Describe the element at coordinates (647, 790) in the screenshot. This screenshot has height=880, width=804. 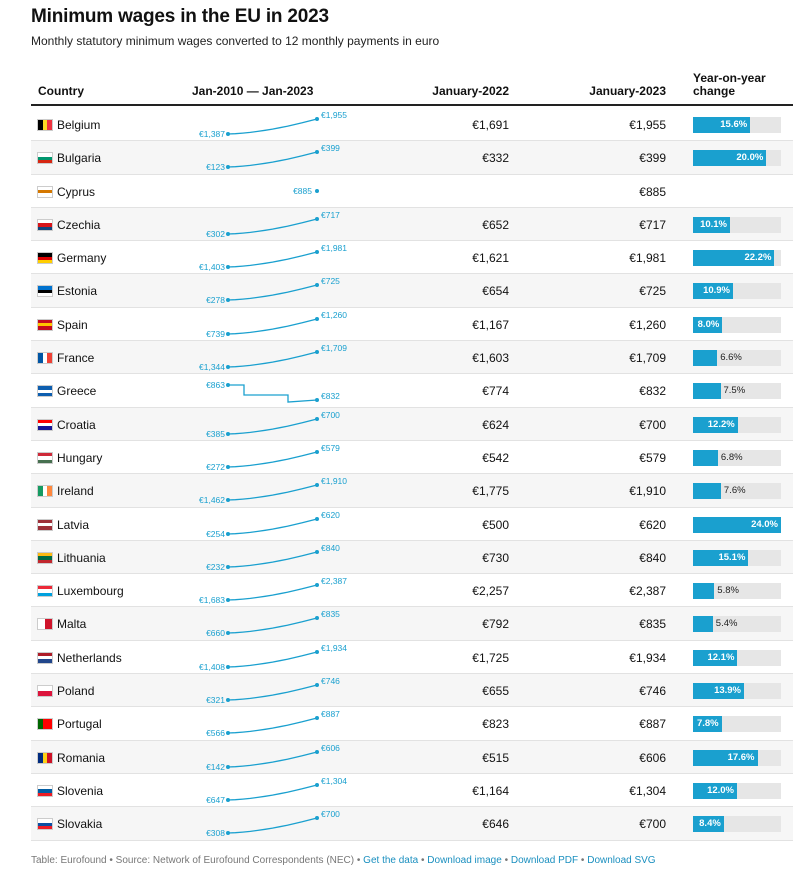
I see `value-jan2023: €1,304` at that location.